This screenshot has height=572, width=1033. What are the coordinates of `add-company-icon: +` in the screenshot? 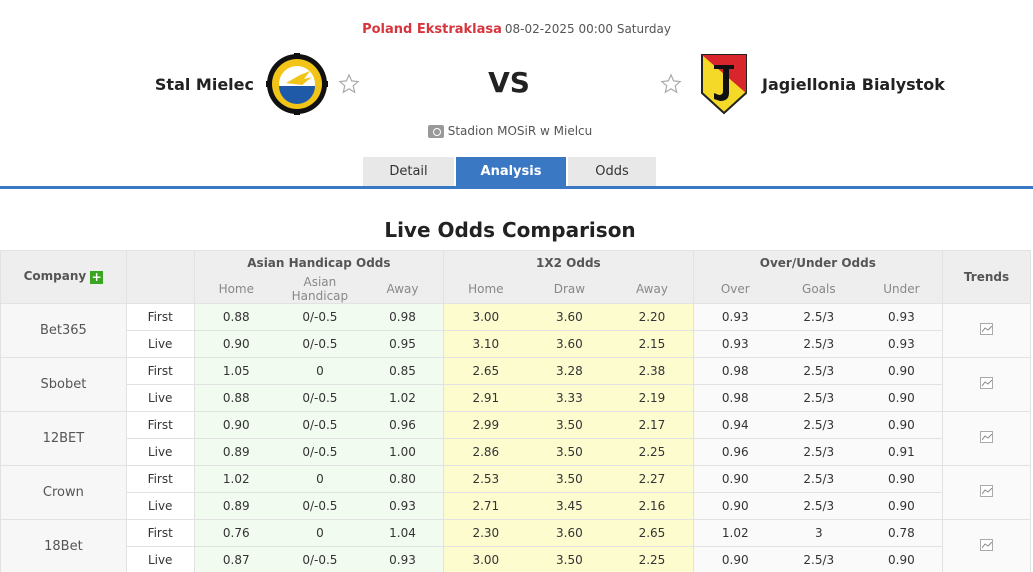 It's located at (97, 277).